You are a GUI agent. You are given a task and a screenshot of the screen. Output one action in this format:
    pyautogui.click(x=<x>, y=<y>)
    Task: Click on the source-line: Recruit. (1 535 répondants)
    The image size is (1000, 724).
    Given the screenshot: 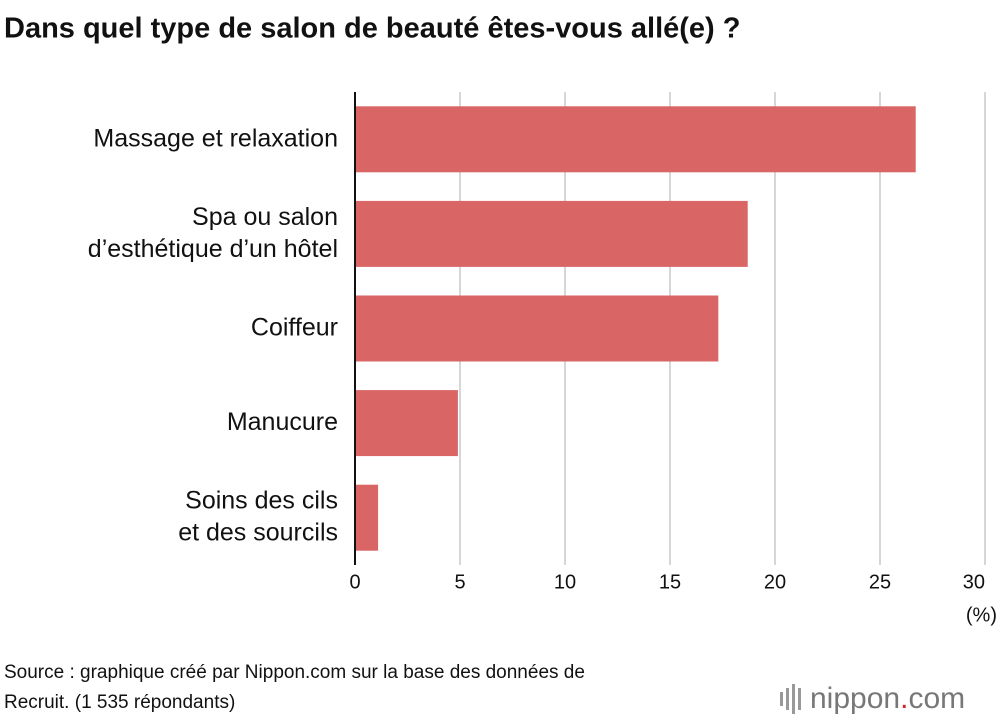 What is the action you would take?
    pyautogui.click(x=119, y=702)
    